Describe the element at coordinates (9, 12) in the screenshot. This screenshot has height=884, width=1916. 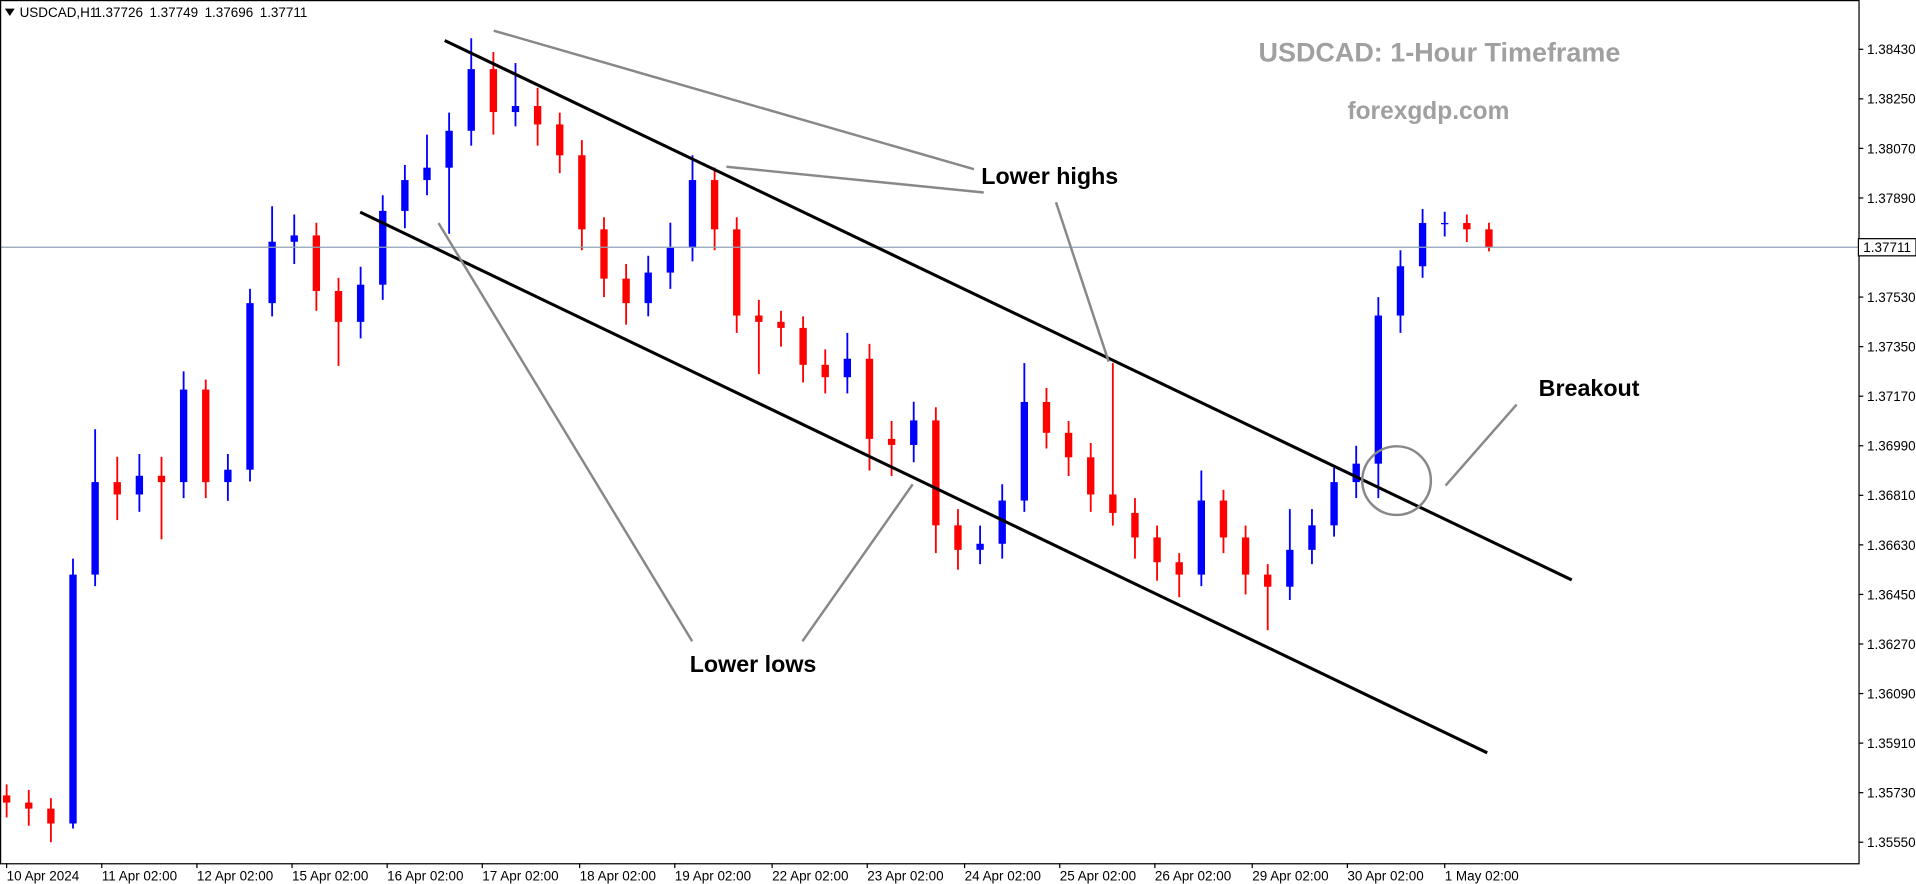
I see `menu-arrow` at that location.